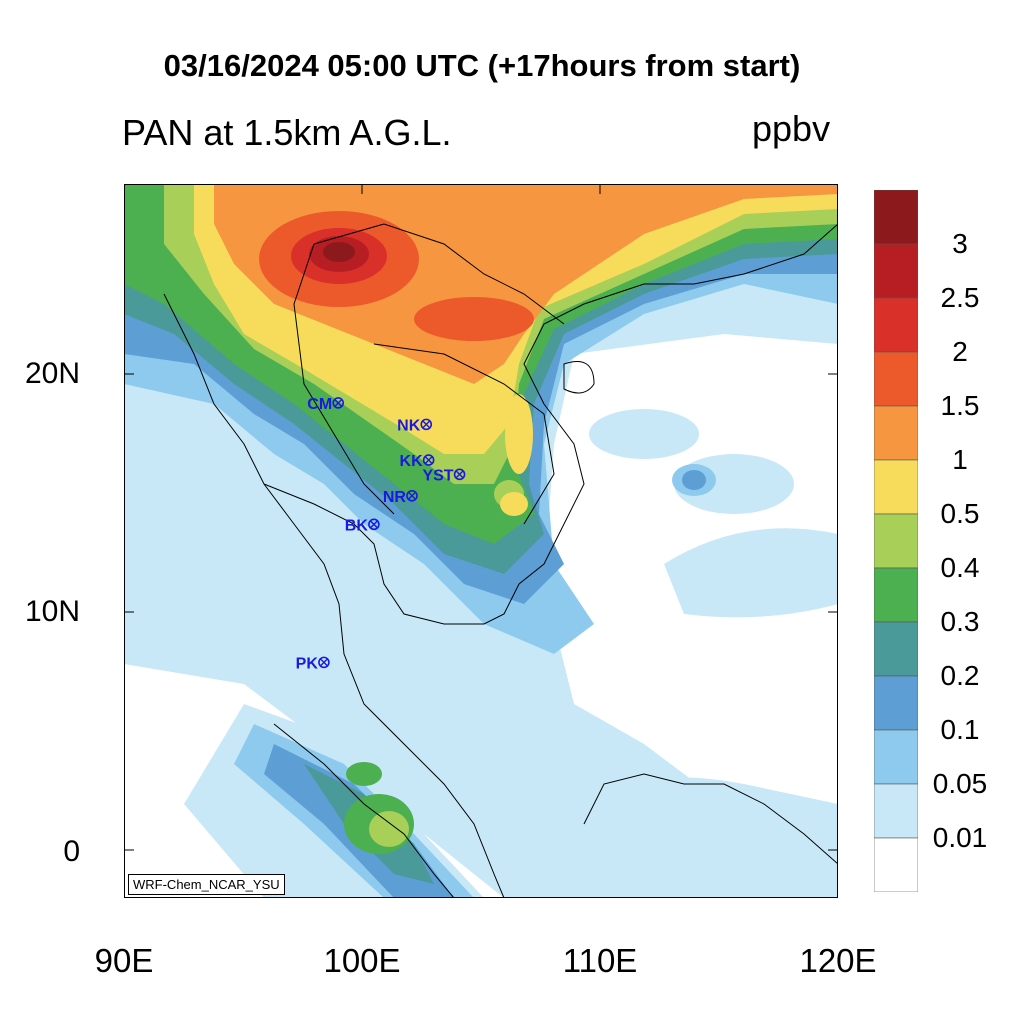 This screenshot has height=1024, width=1024. Describe the element at coordinates (124, 960) in the screenshot. I see `longitude-label: 90E` at that location.